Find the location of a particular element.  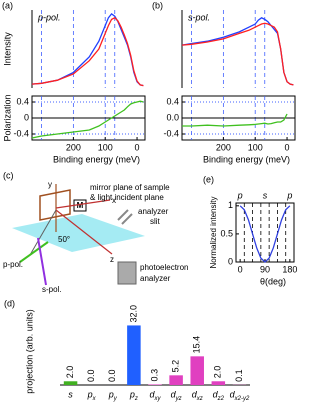

slit is located at coordinates (125, 217).